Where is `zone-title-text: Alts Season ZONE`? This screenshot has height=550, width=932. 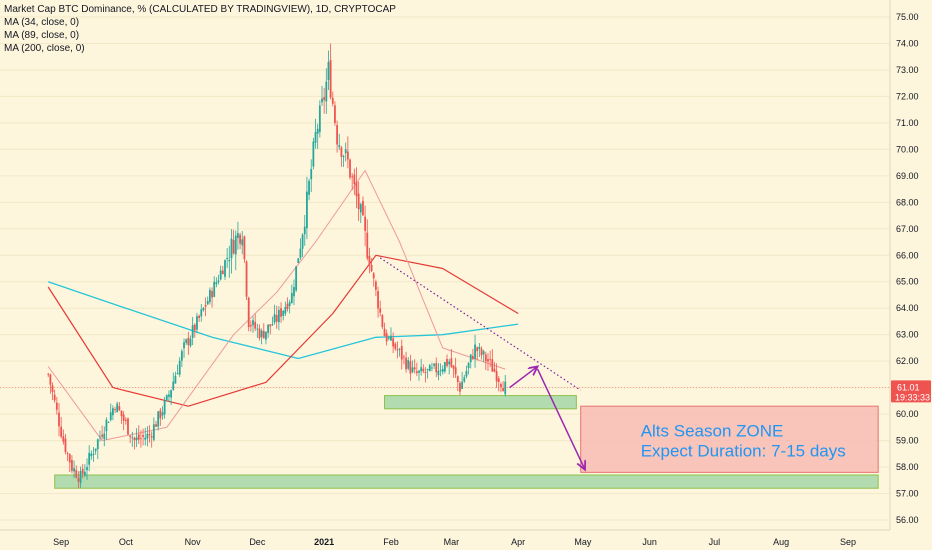
zone-title-text: Alts Season ZONE is located at coordinates (712, 431).